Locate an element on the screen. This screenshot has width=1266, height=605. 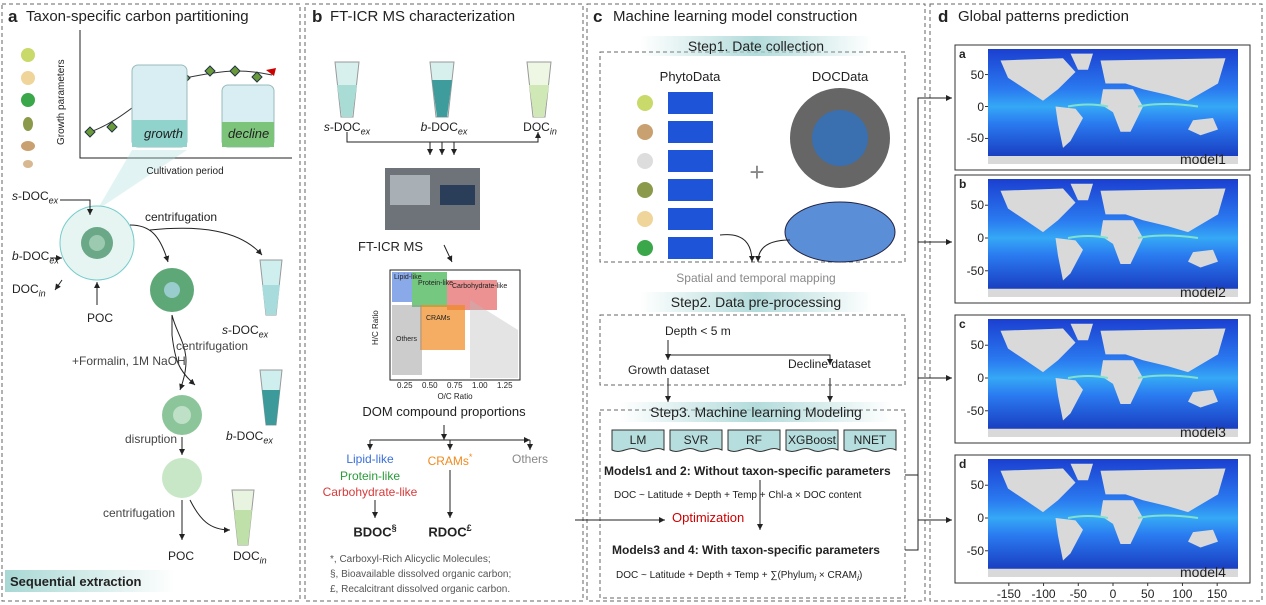
instrument-label: FT-ICR MS is located at coordinates (390, 246).